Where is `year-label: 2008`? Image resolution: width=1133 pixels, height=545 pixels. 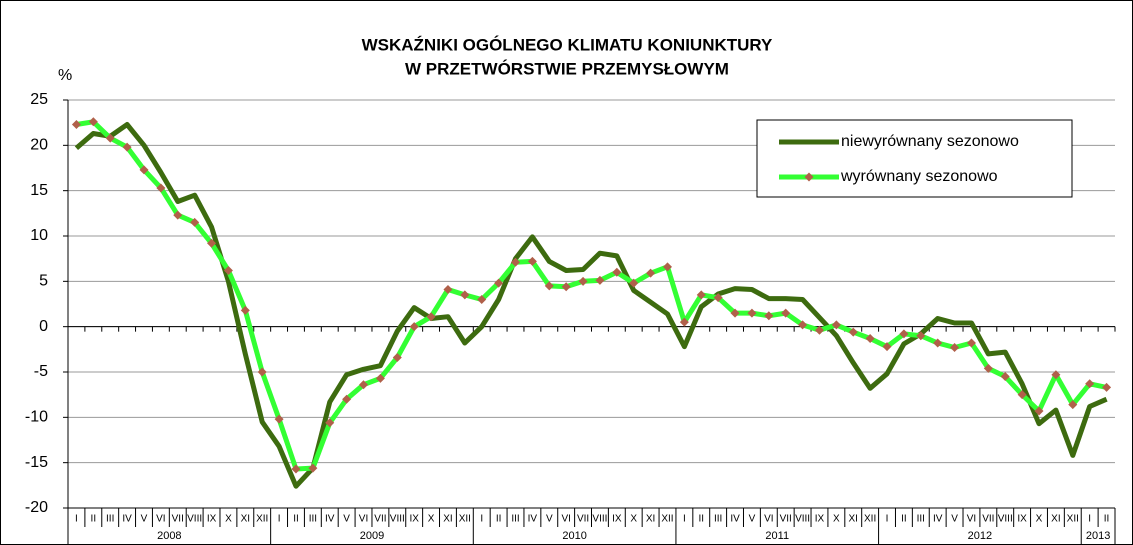
year-label: 2008 is located at coordinates (169, 536).